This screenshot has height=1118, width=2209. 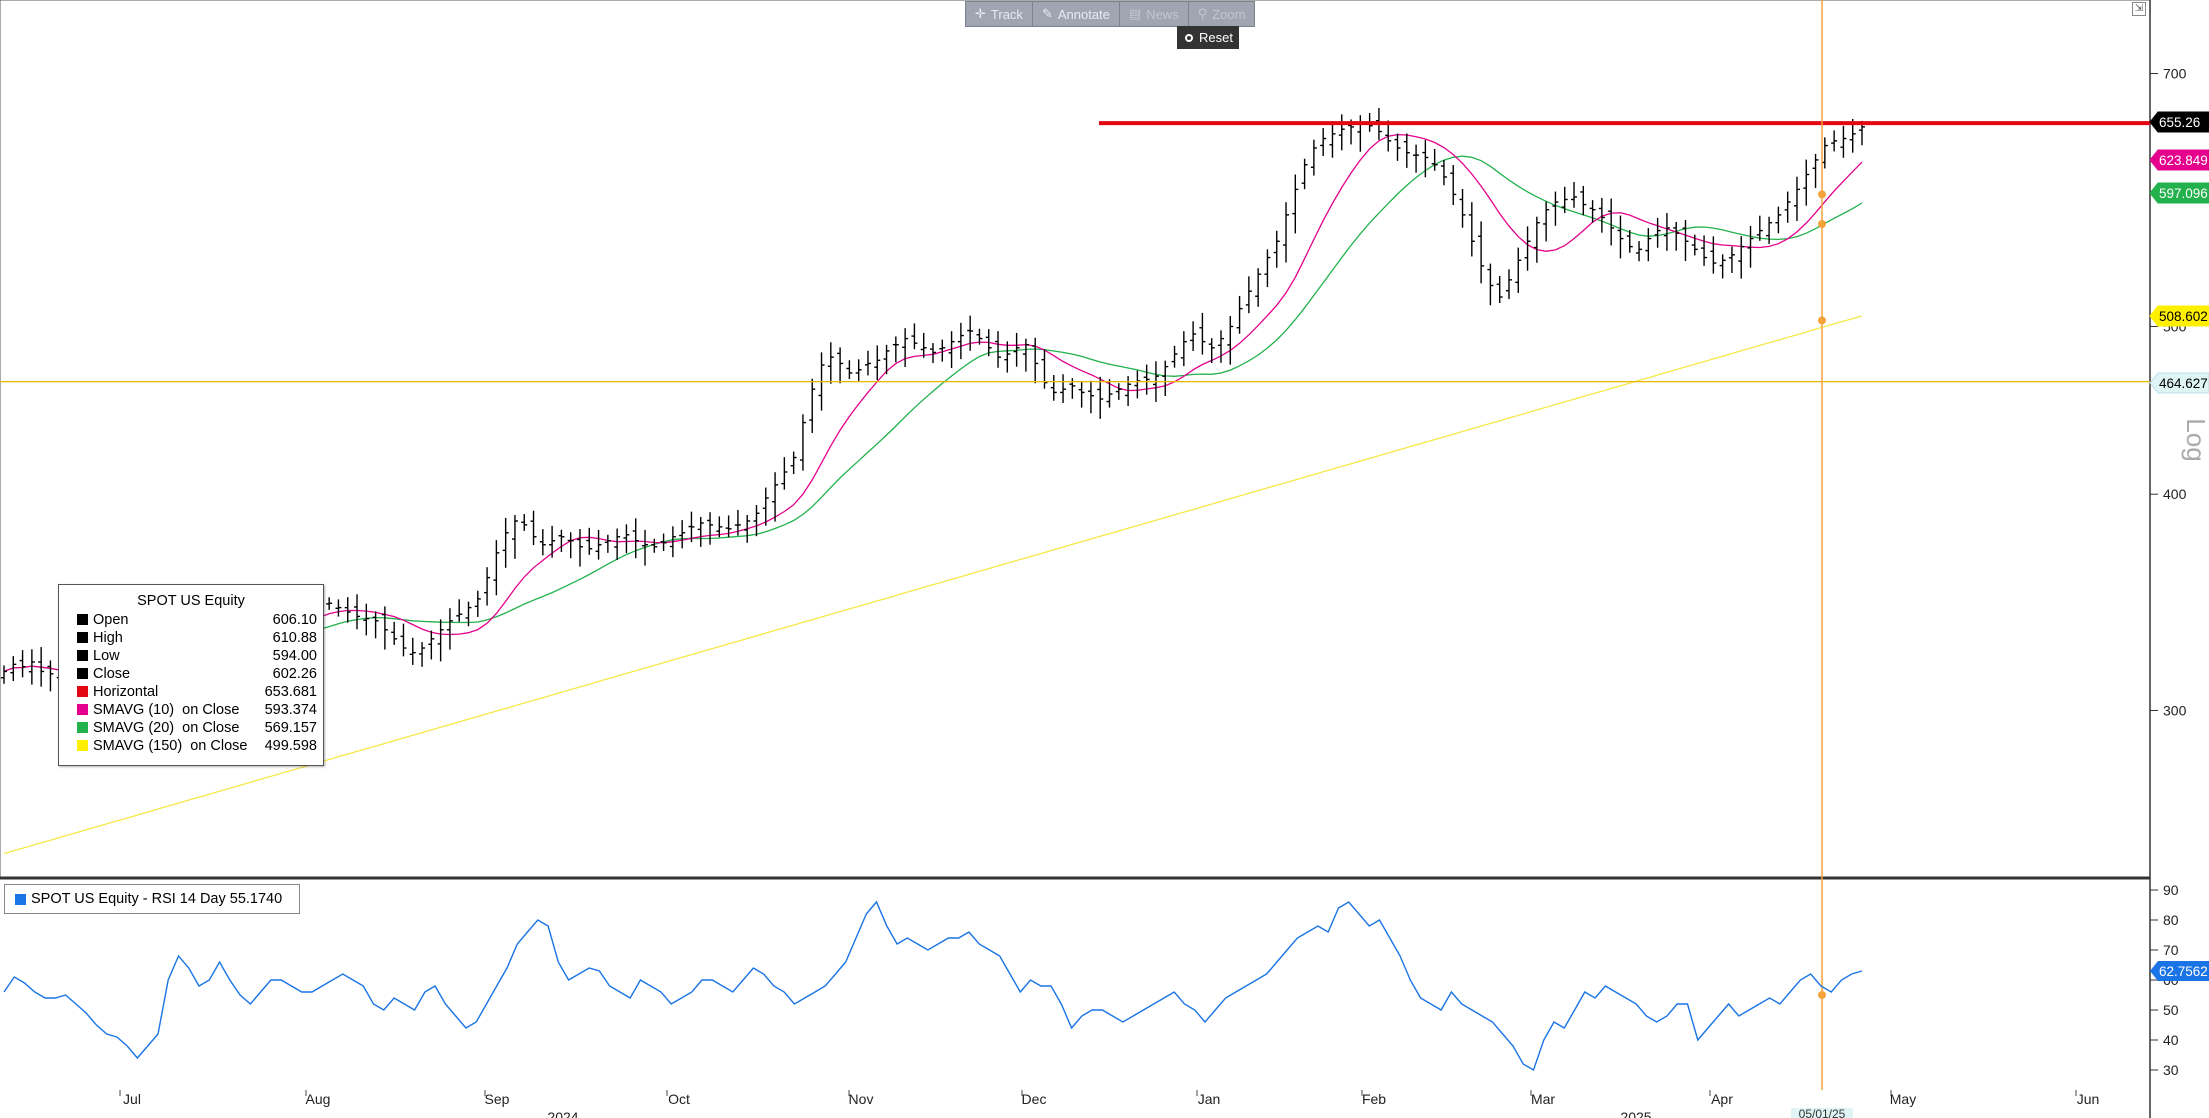 I want to click on legend-value: 610.88, so click(x=294, y=637).